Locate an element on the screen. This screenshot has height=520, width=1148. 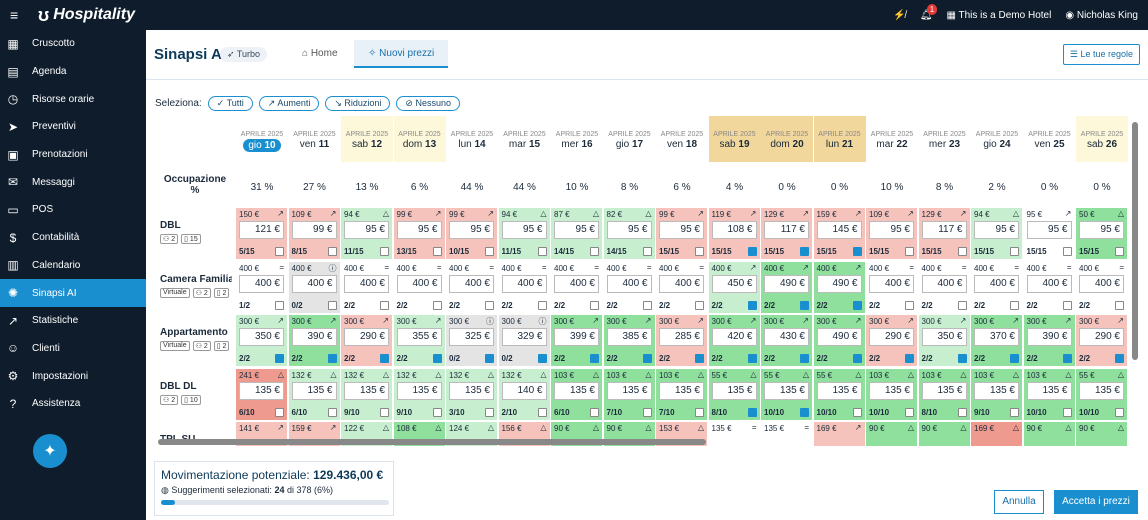
cancel-button: Annulla is located at coordinates (1019, 502).